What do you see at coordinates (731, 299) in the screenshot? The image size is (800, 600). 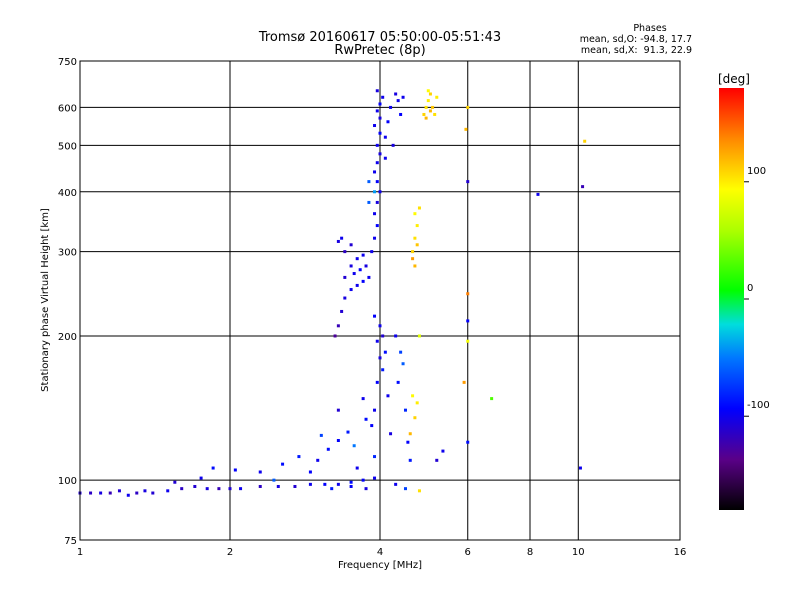 I see `colorbar` at bounding box center [731, 299].